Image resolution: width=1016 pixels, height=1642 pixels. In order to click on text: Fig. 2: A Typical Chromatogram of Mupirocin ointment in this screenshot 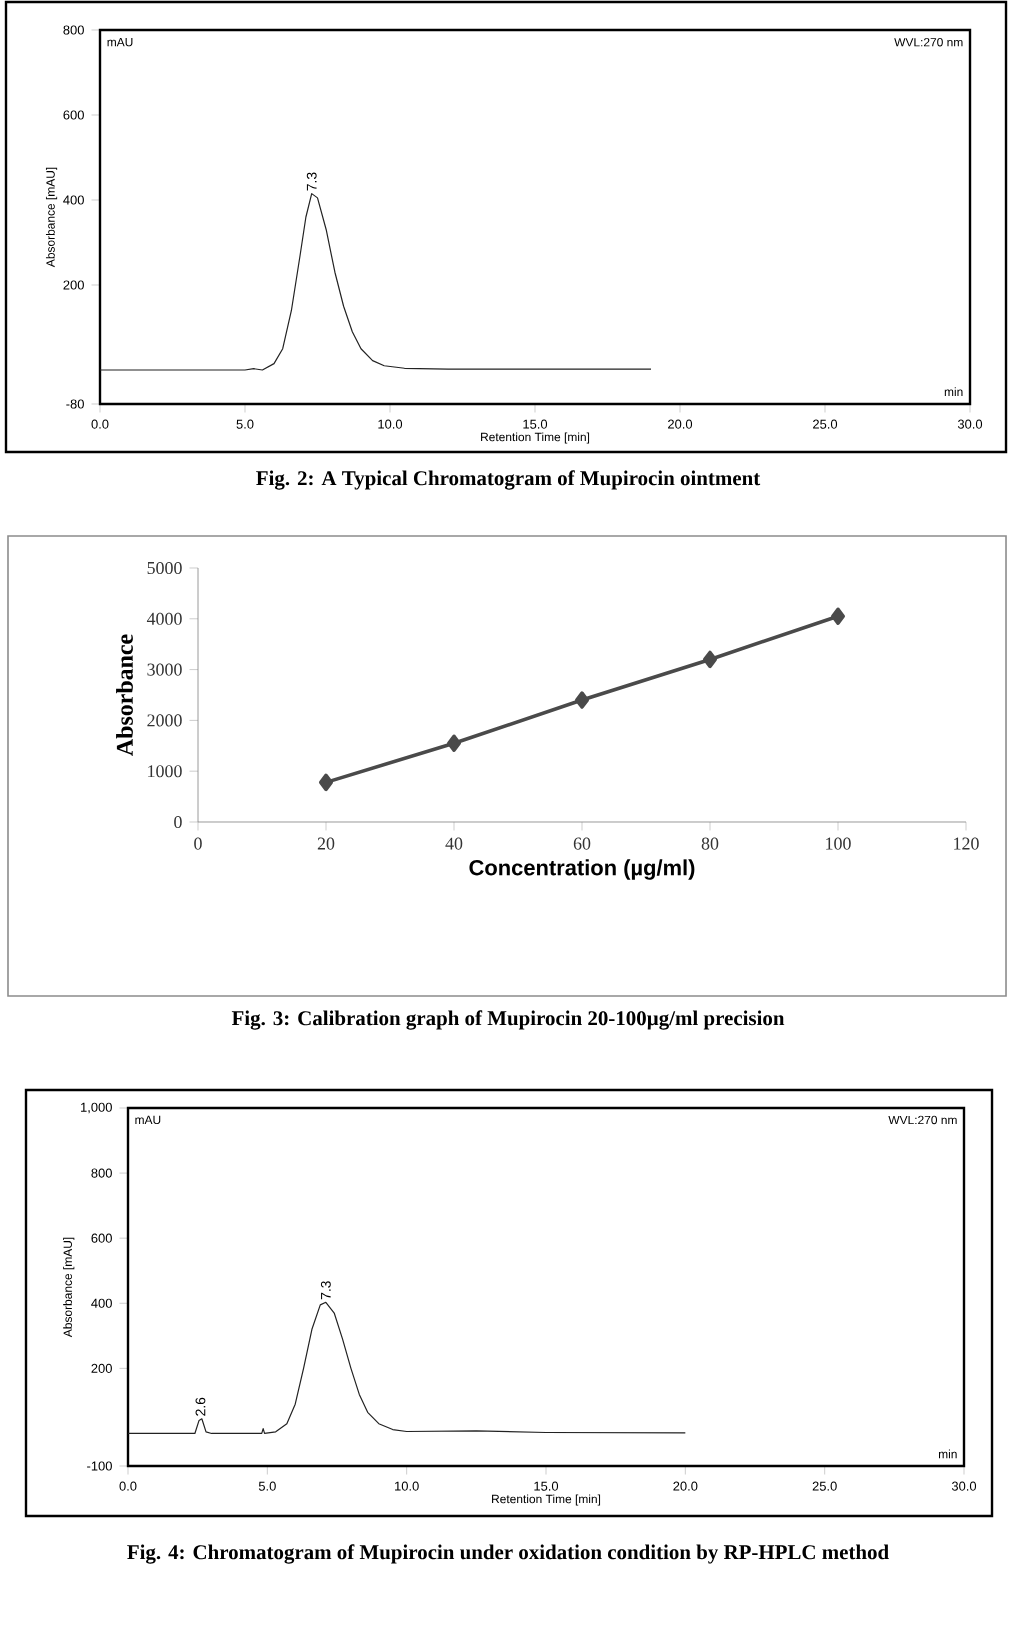, I will do `click(508, 480)`.